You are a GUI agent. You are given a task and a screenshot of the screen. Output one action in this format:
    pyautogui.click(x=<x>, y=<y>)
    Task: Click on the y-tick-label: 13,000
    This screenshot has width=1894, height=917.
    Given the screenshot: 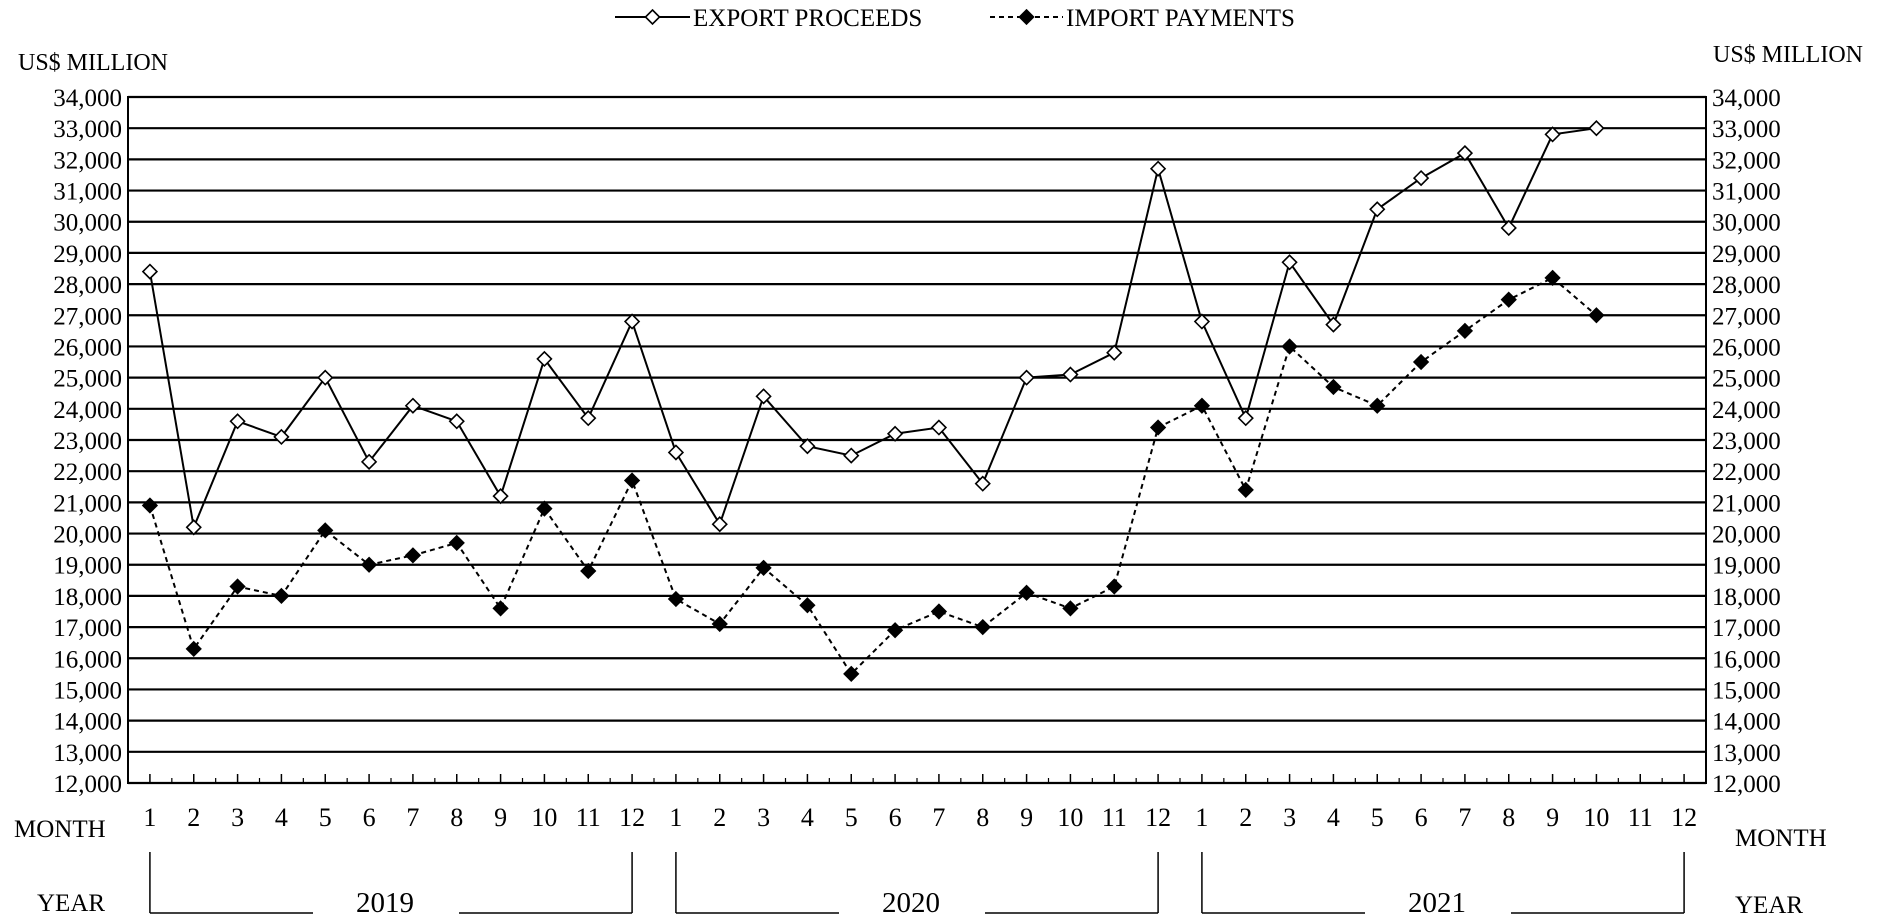 What is the action you would take?
    pyautogui.click(x=1746, y=753)
    